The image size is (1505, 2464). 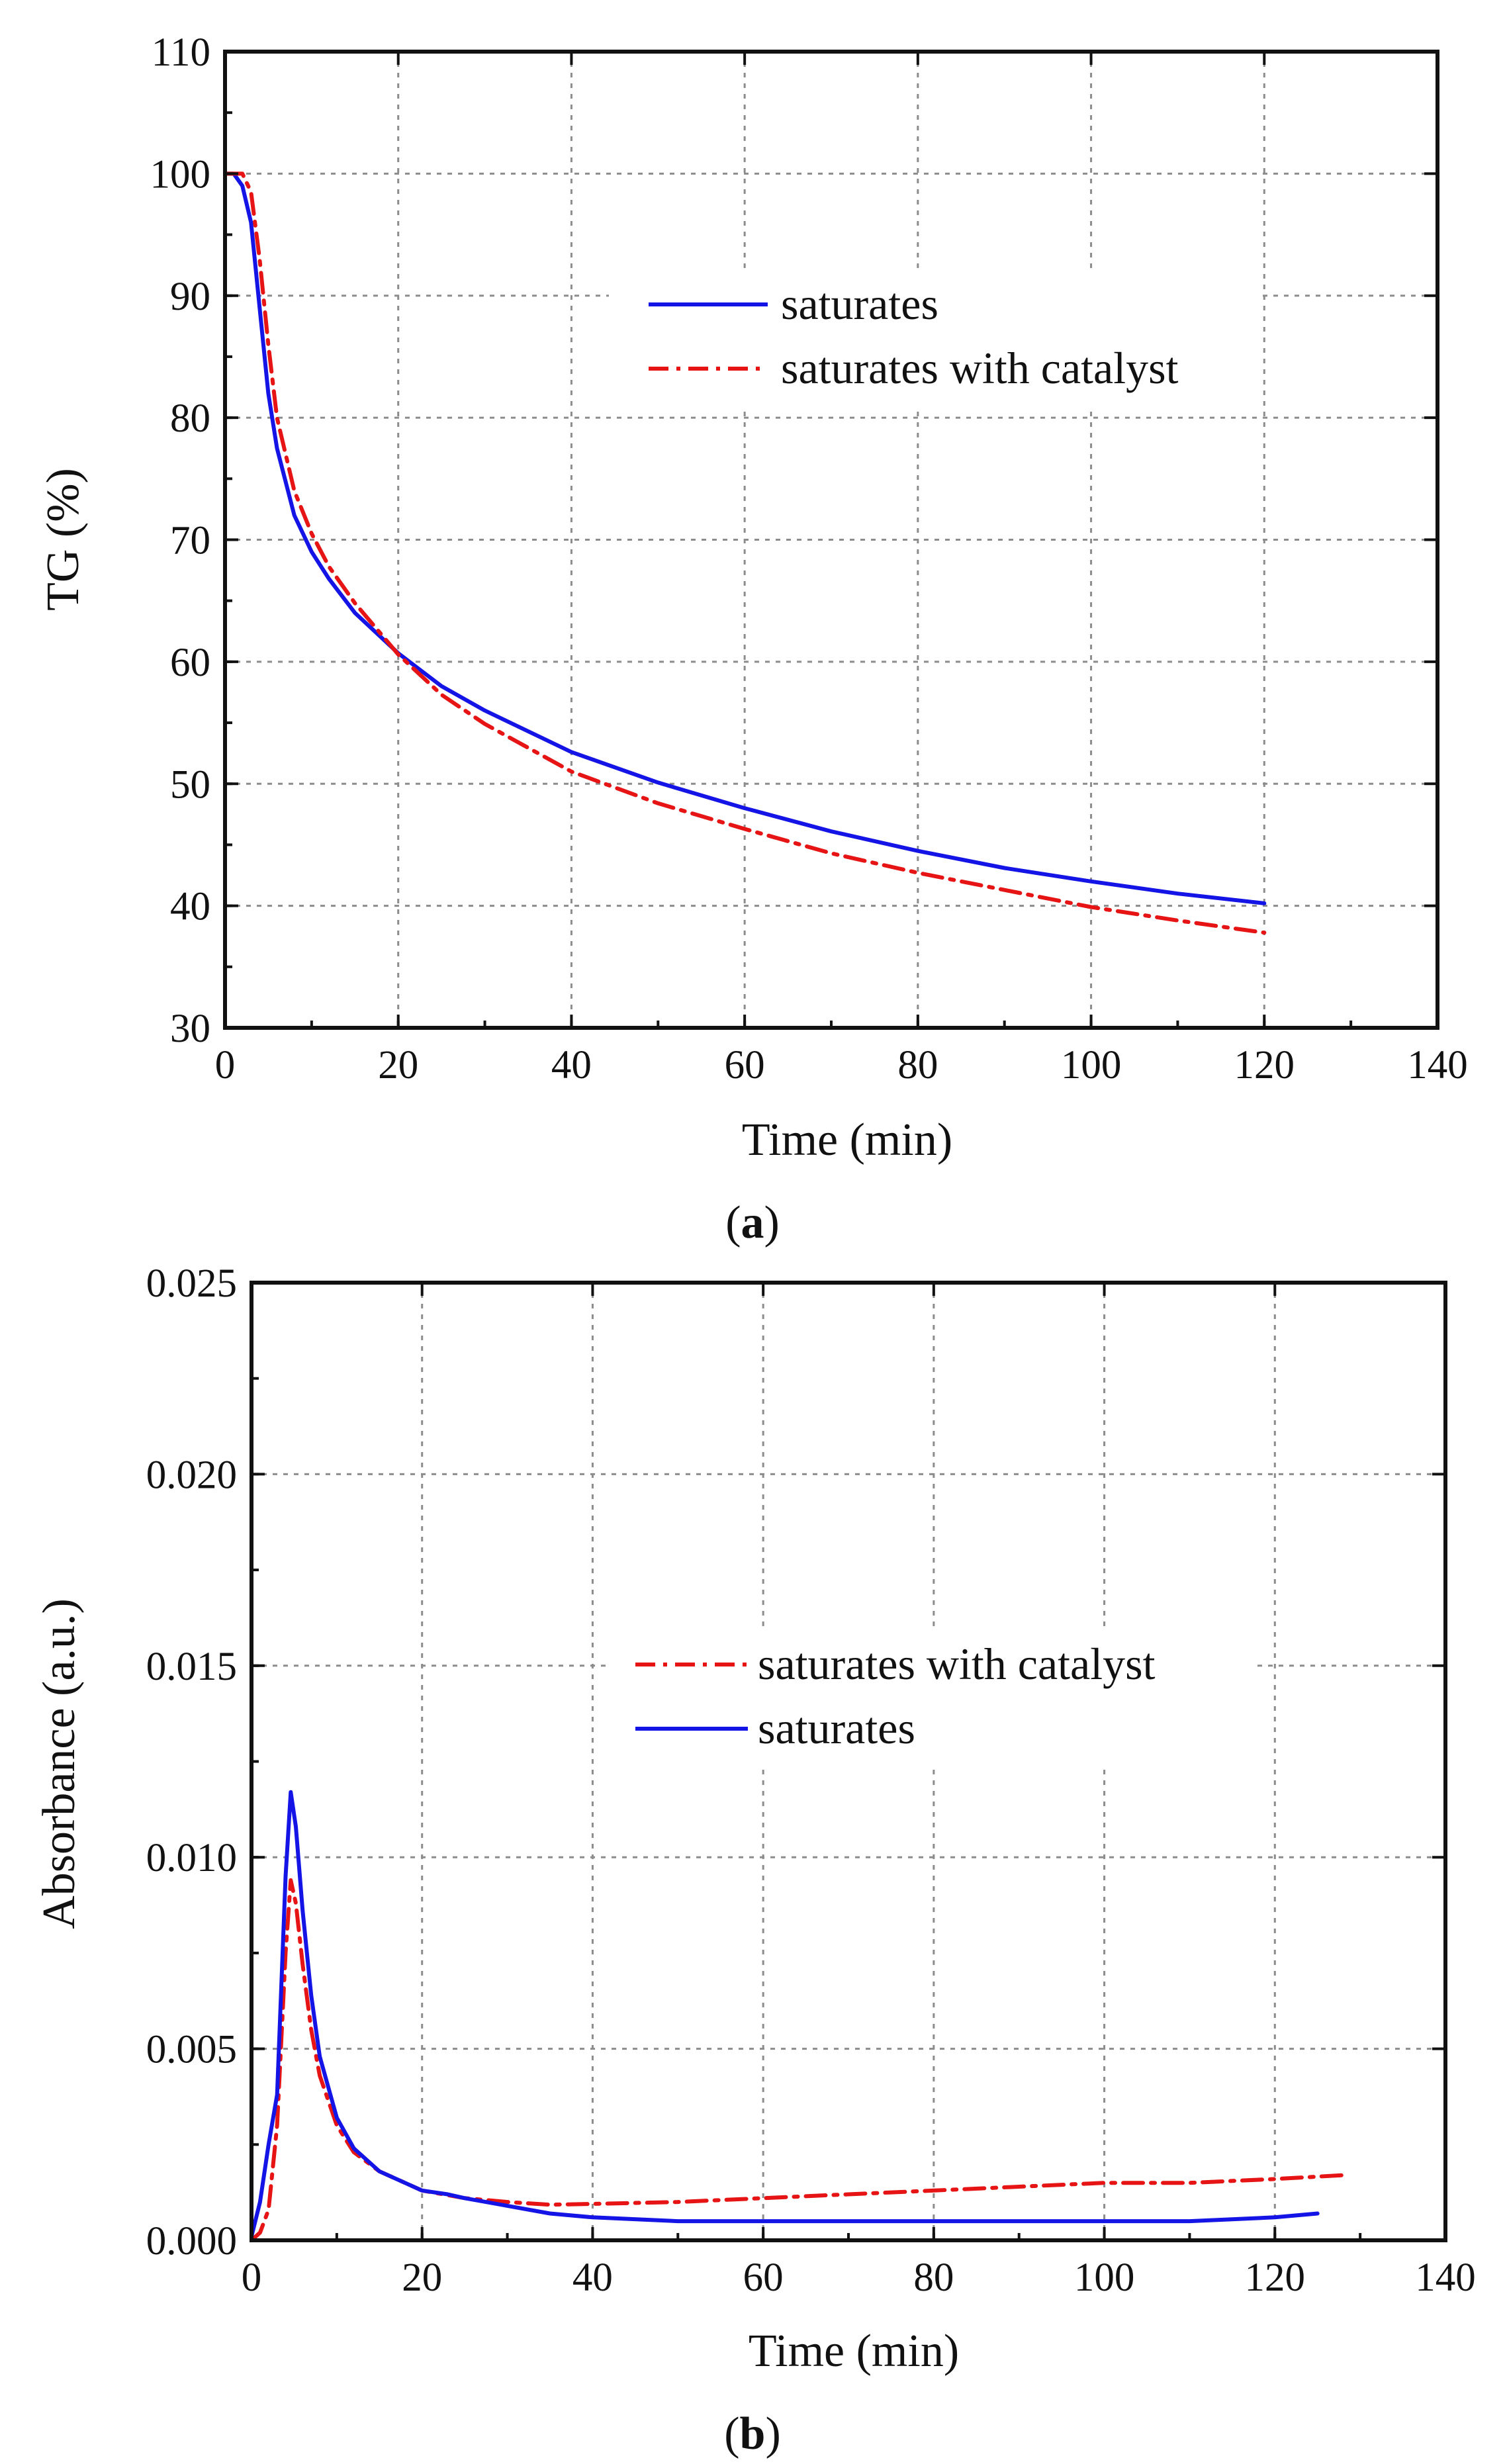 What do you see at coordinates (59, 1763) in the screenshot?
I see `y-axis-label: Absorbance (a.u.)` at bounding box center [59, 1763].